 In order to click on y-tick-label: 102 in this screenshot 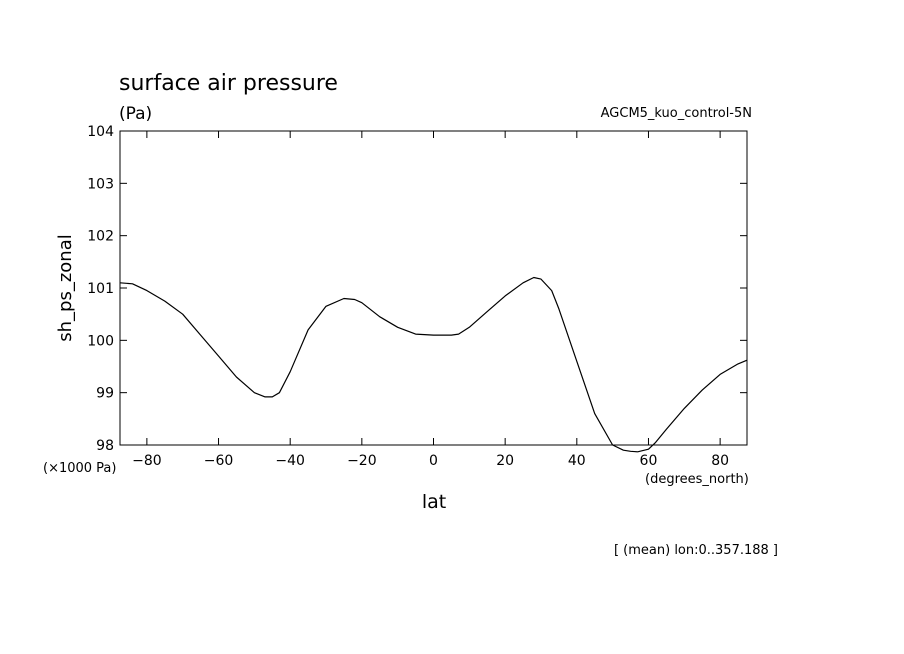, I will do `click(100, 237)`.